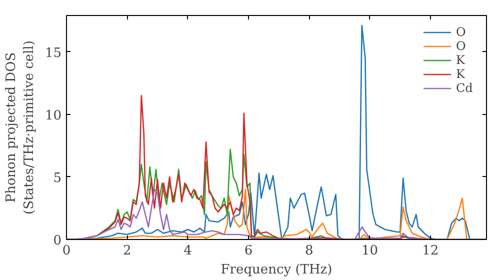  I want to click on x-axis-title: Frequency (THz), so click(276, 270).